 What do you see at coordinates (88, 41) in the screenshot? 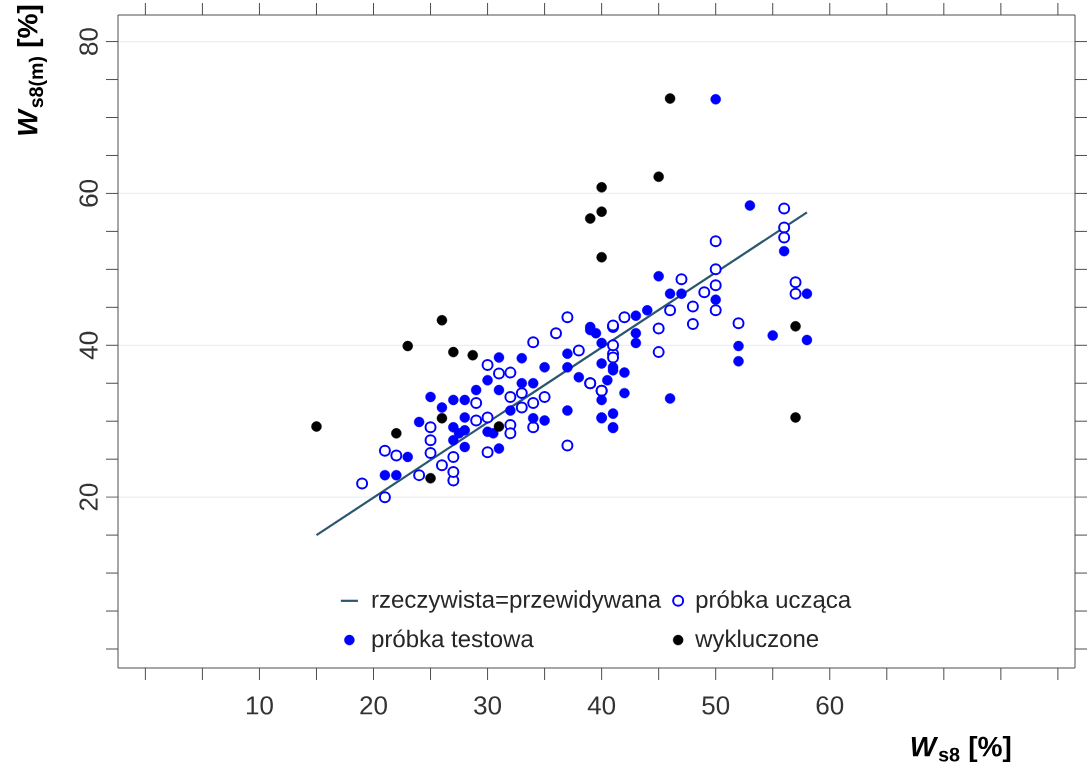
I see `y-tick-label: 80` at bounding box center [88, 41].